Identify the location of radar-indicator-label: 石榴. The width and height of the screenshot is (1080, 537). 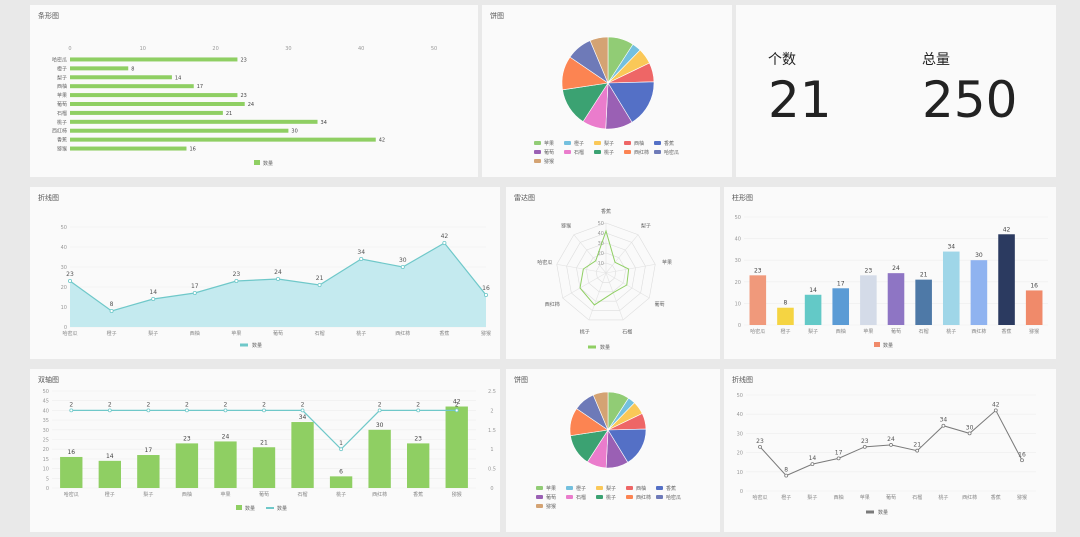
(627, 331).